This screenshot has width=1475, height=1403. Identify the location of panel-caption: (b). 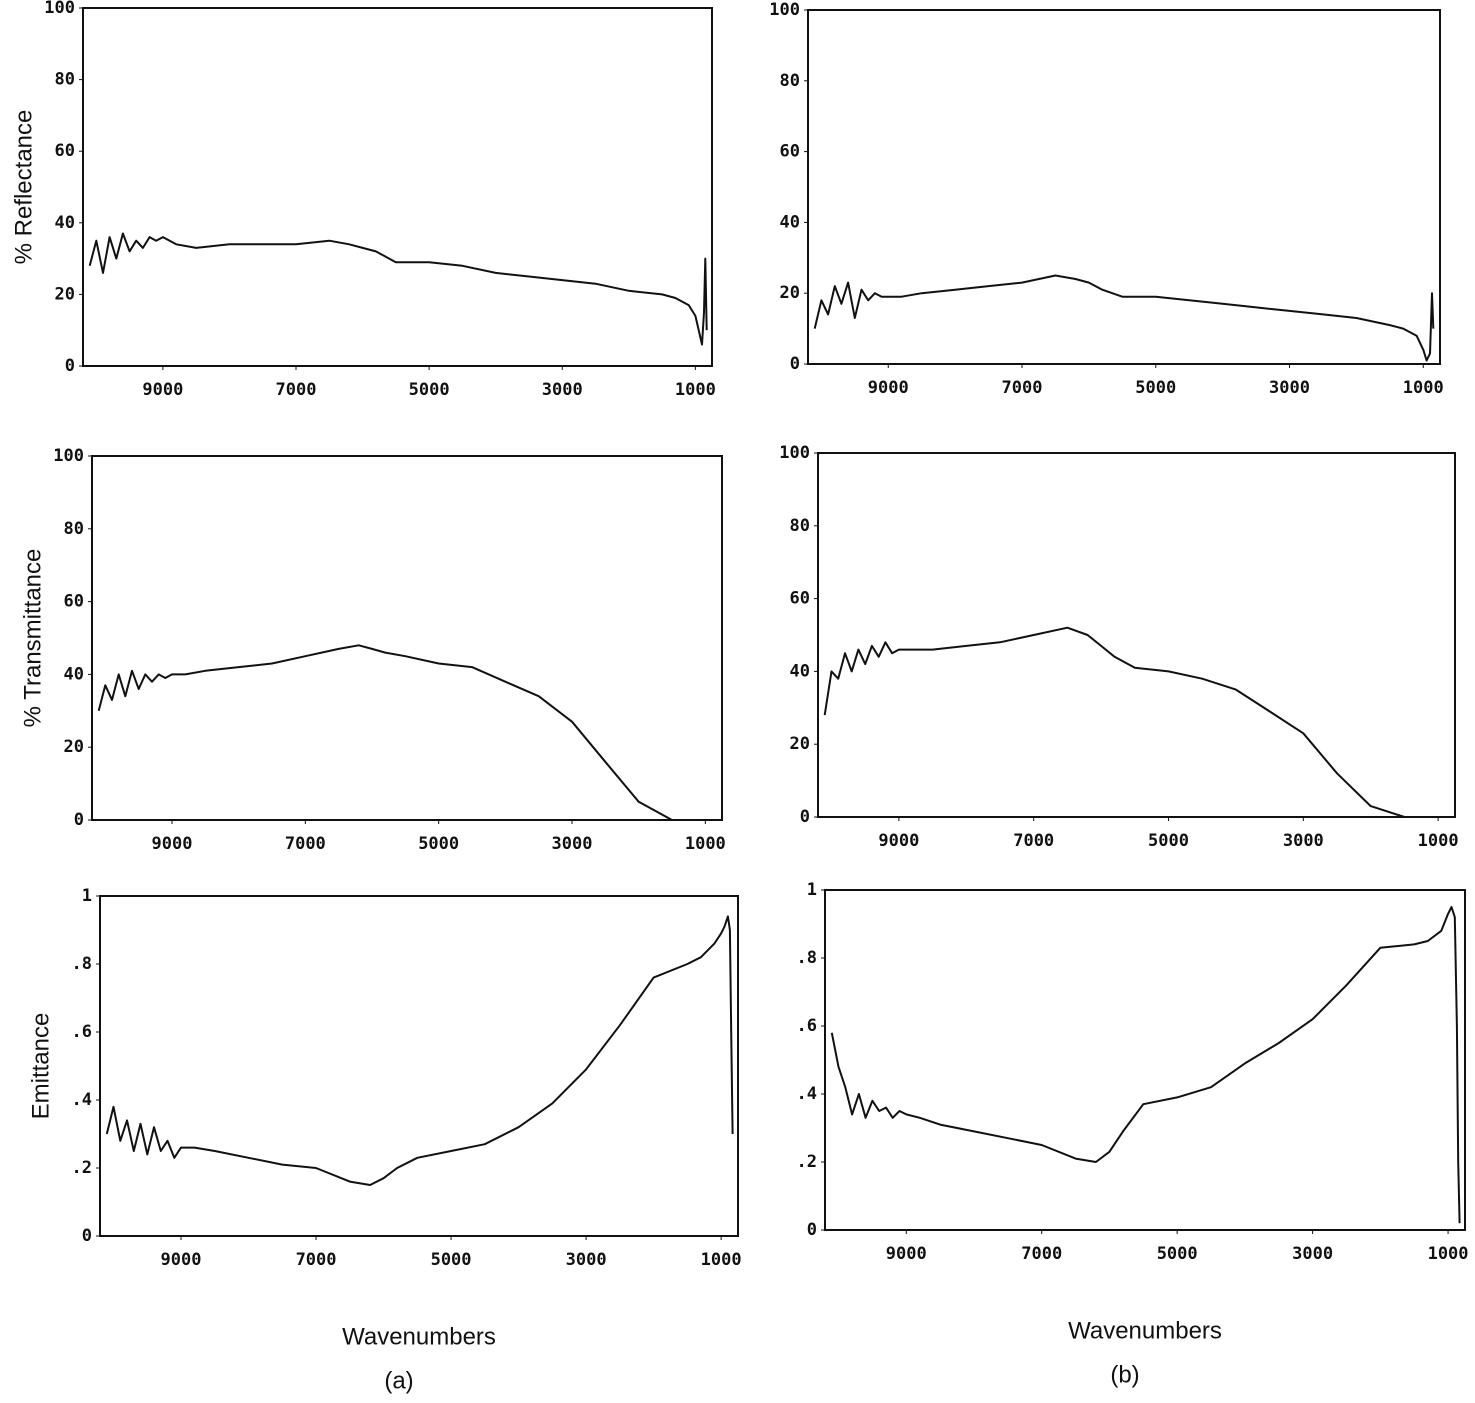
(1124, 1374).